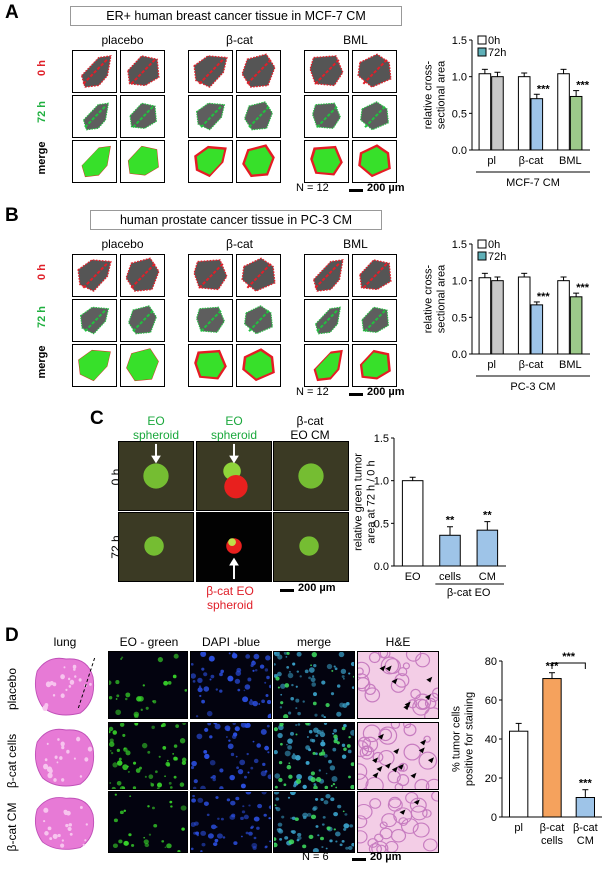  Describe the element at coordinates (494, 818) in the screenshot. I see `y-tick-label: 0` at that location.